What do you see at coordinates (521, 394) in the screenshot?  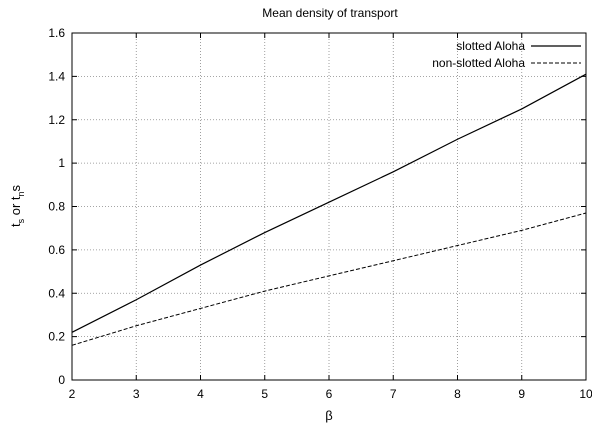 I see `x-tick-label: 9` at bounding box center [521, 394].